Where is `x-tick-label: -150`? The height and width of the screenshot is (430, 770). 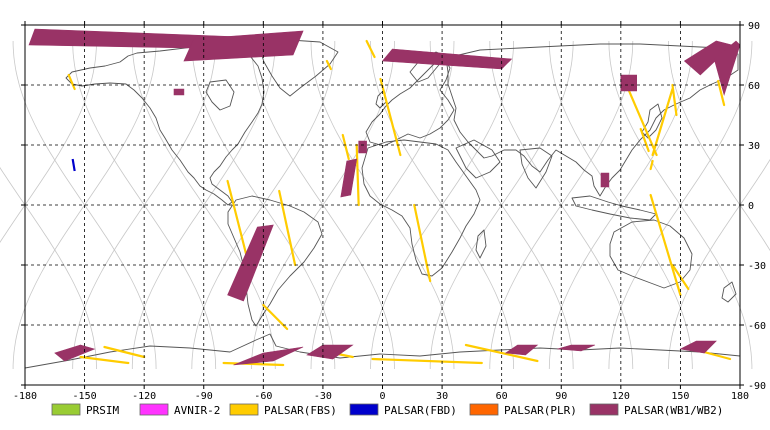
x-tick-label: -150 is located at coordinates (85, 396).